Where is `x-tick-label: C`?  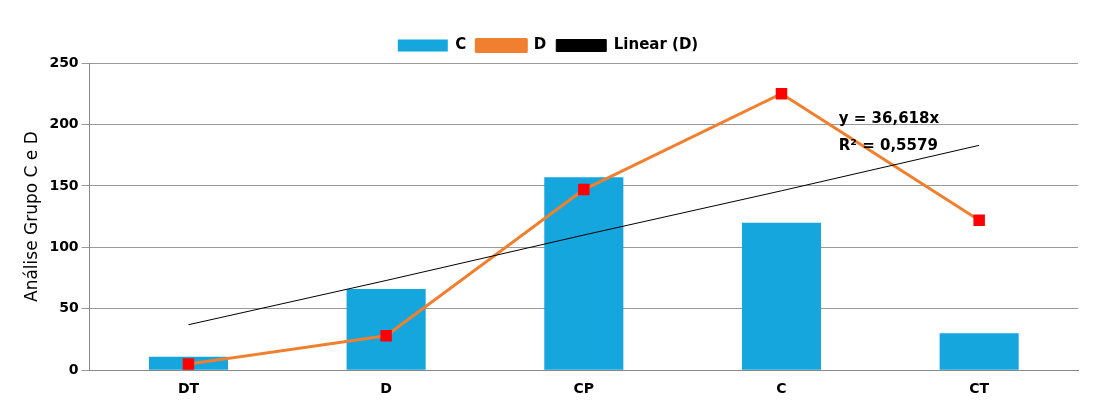 x-tick-label: C is located at coordinates (781, 388).